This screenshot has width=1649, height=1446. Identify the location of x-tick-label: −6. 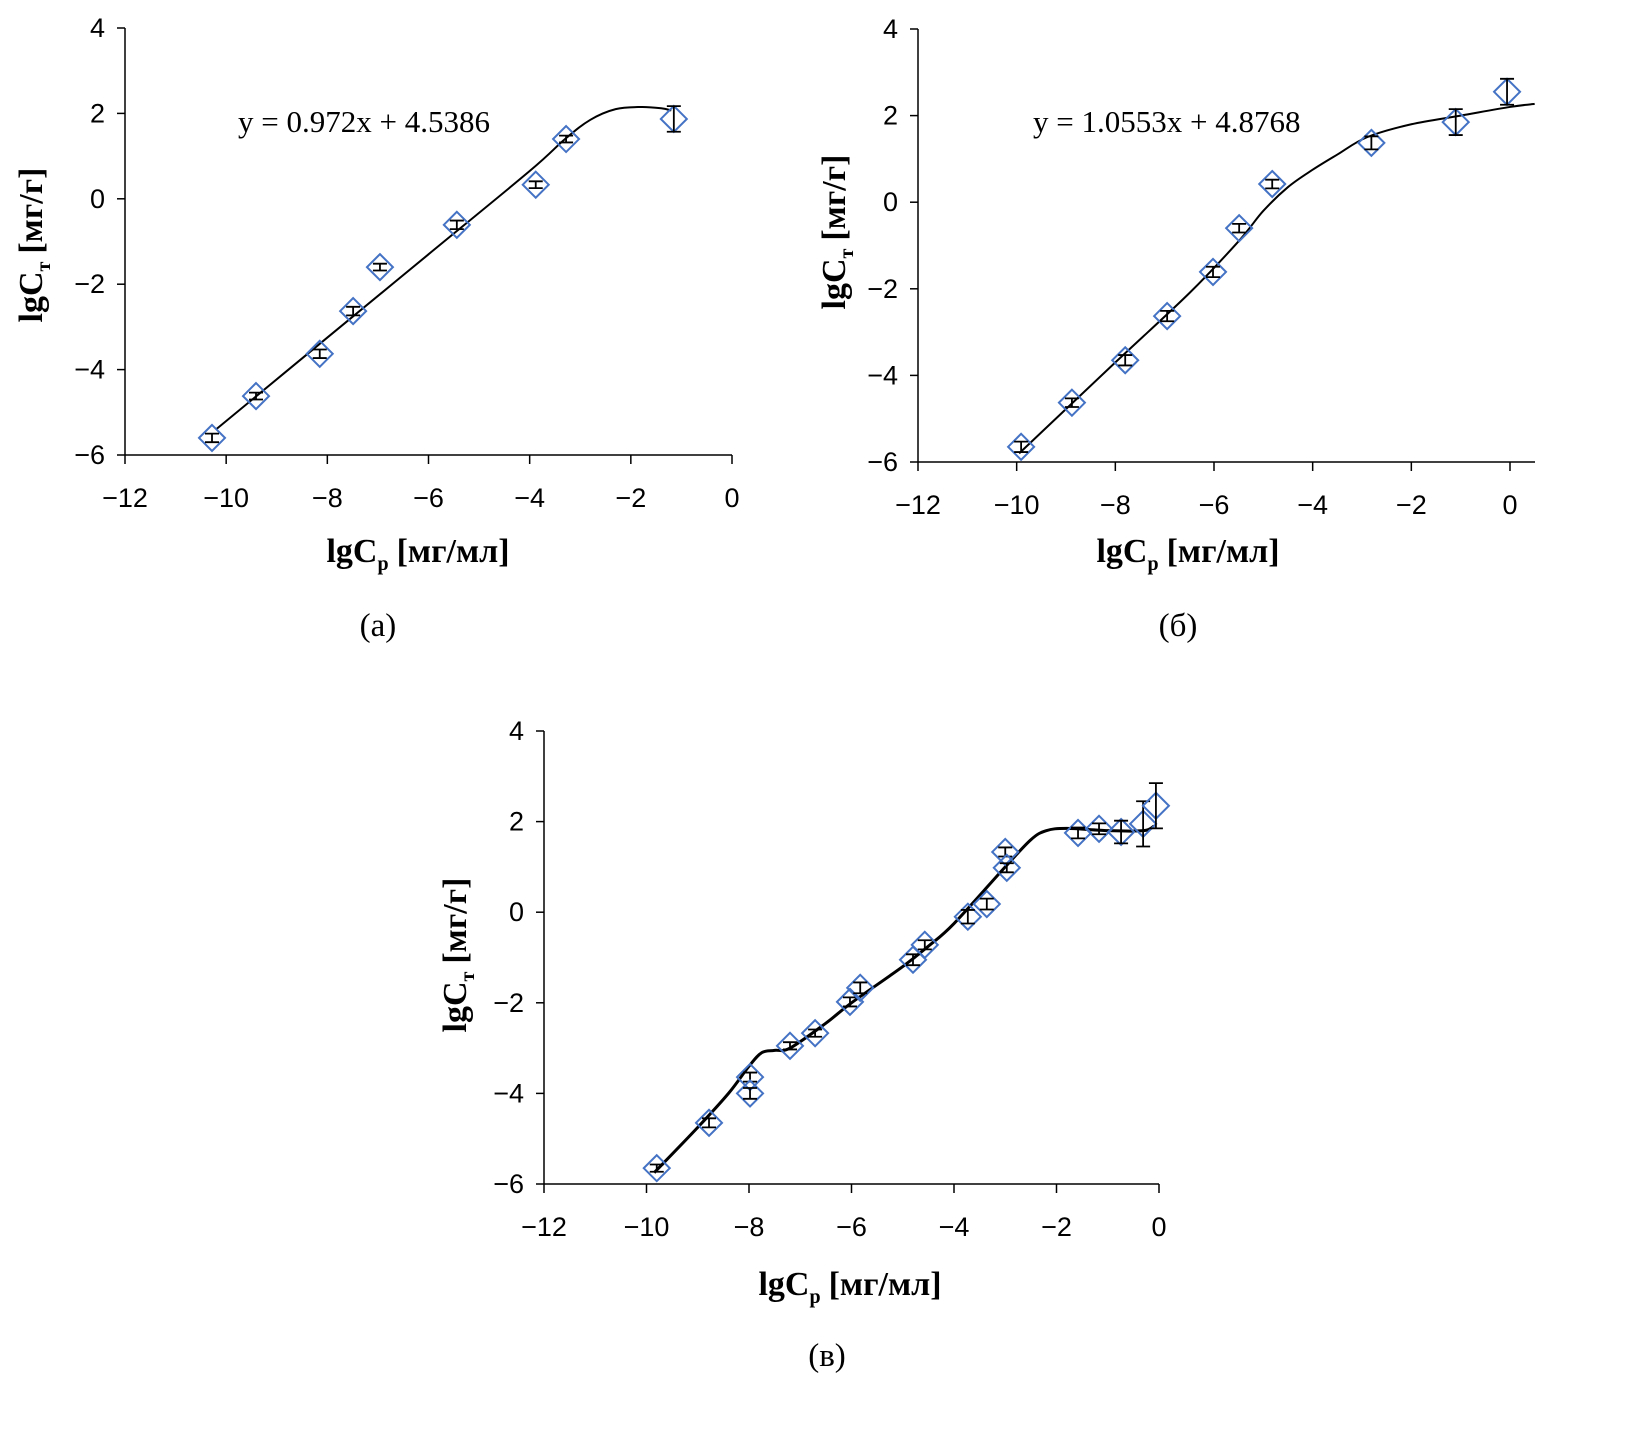
(428, 498).